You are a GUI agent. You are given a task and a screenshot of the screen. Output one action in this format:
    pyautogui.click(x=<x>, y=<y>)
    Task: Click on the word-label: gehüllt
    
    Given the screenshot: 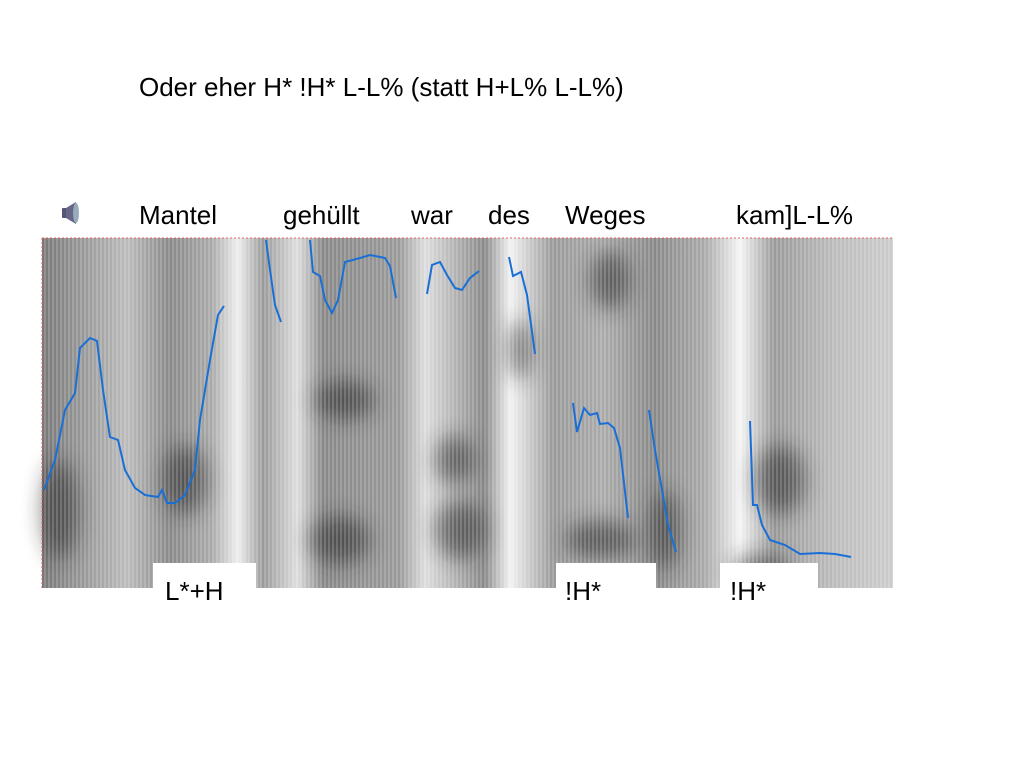 What is the action you would take?
    pyautogui.click(x=321, y=215)
    